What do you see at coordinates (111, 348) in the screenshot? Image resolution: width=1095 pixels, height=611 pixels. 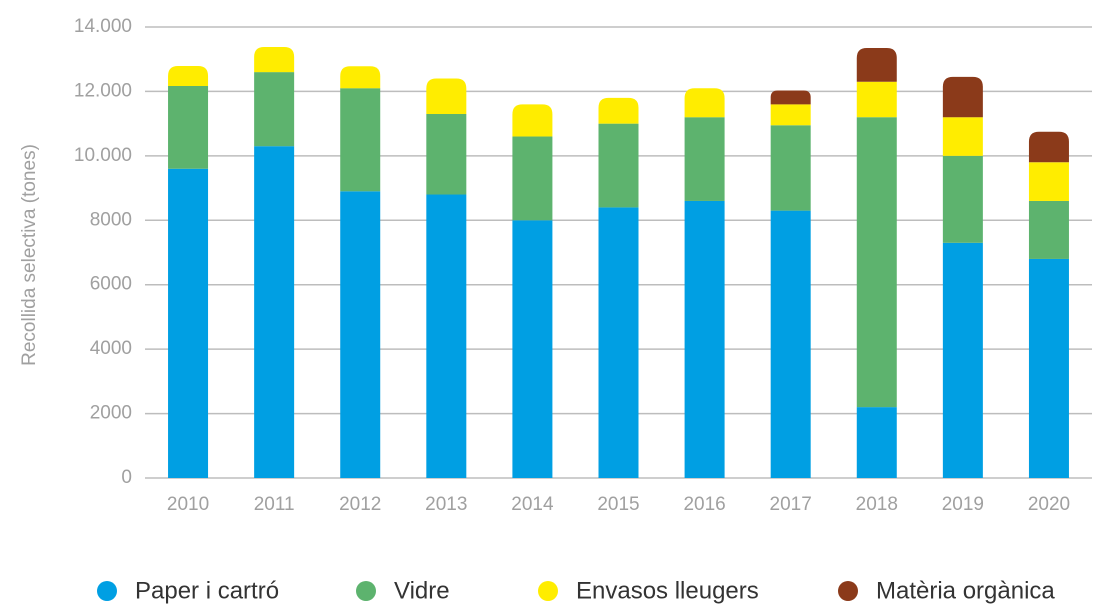 I see `y-tick-label: 4000` at bounding box center [111, 348].